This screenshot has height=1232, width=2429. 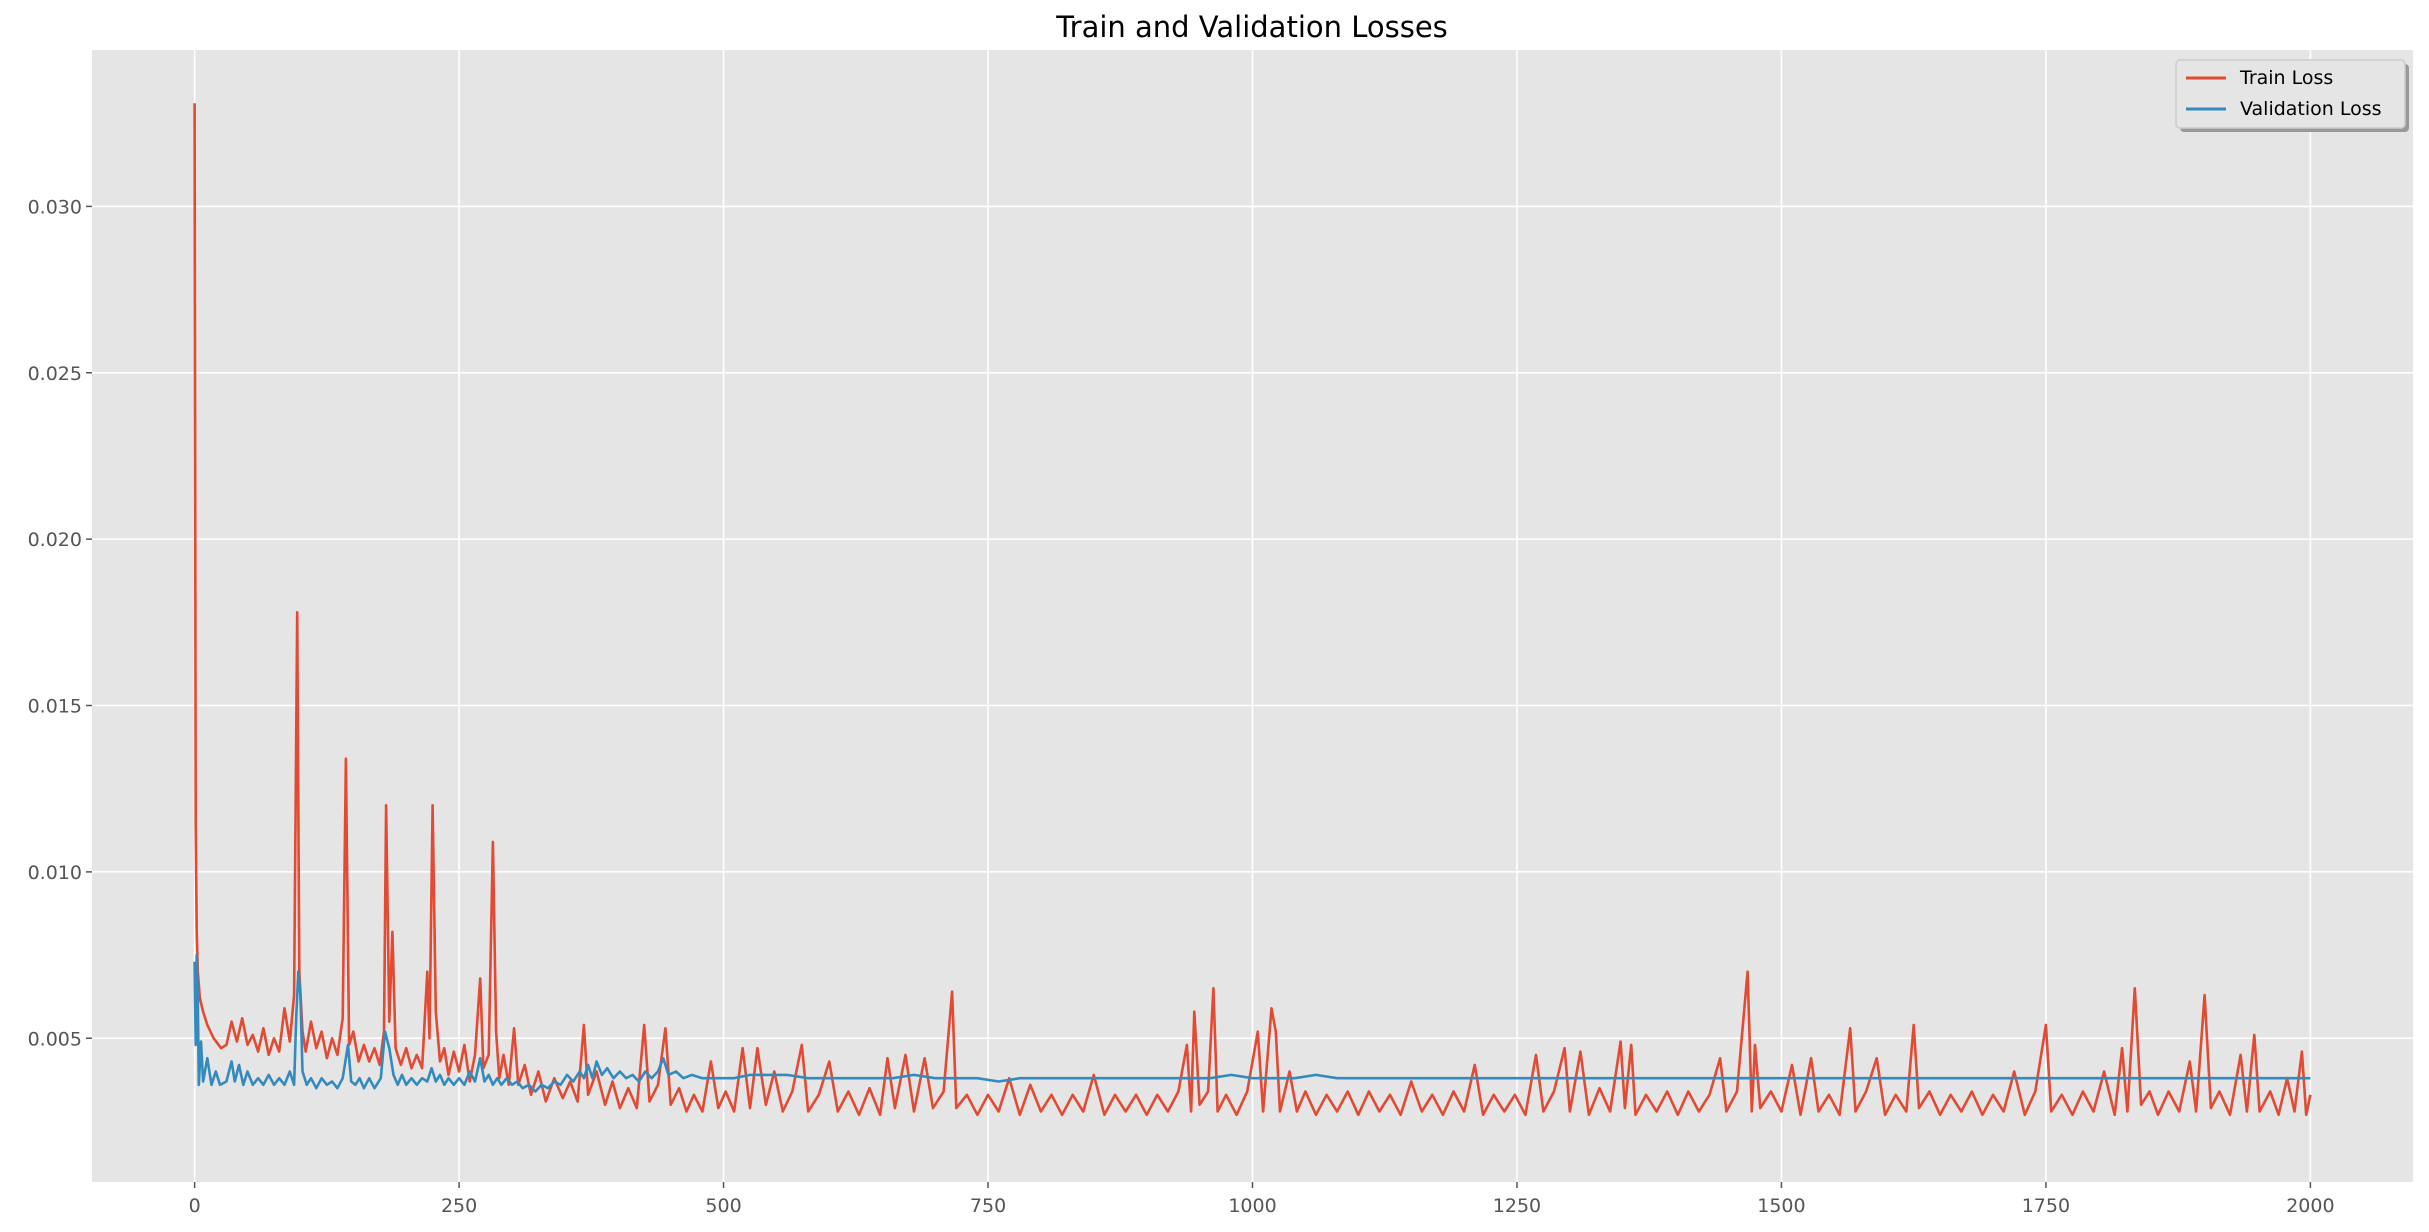 I want to click on x-axis: 0 250 500 750 1000 1250 1500 1750 2000, so click(x=1262, y=1199).